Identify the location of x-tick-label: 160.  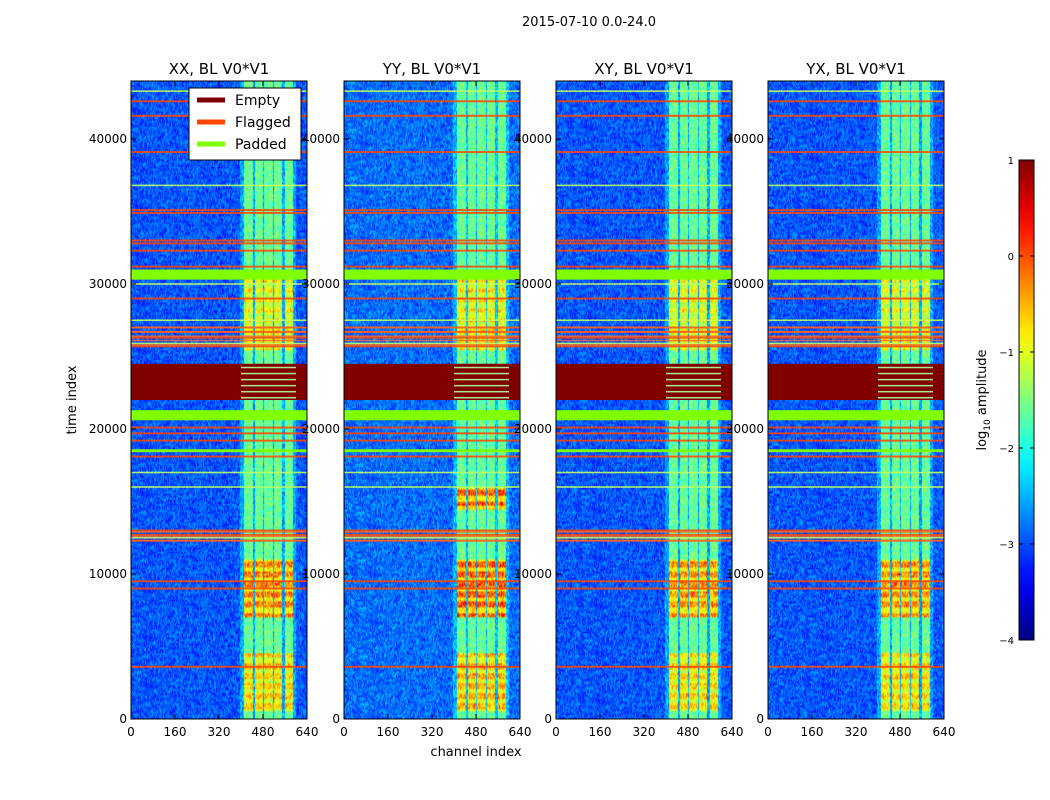
(388, 732).